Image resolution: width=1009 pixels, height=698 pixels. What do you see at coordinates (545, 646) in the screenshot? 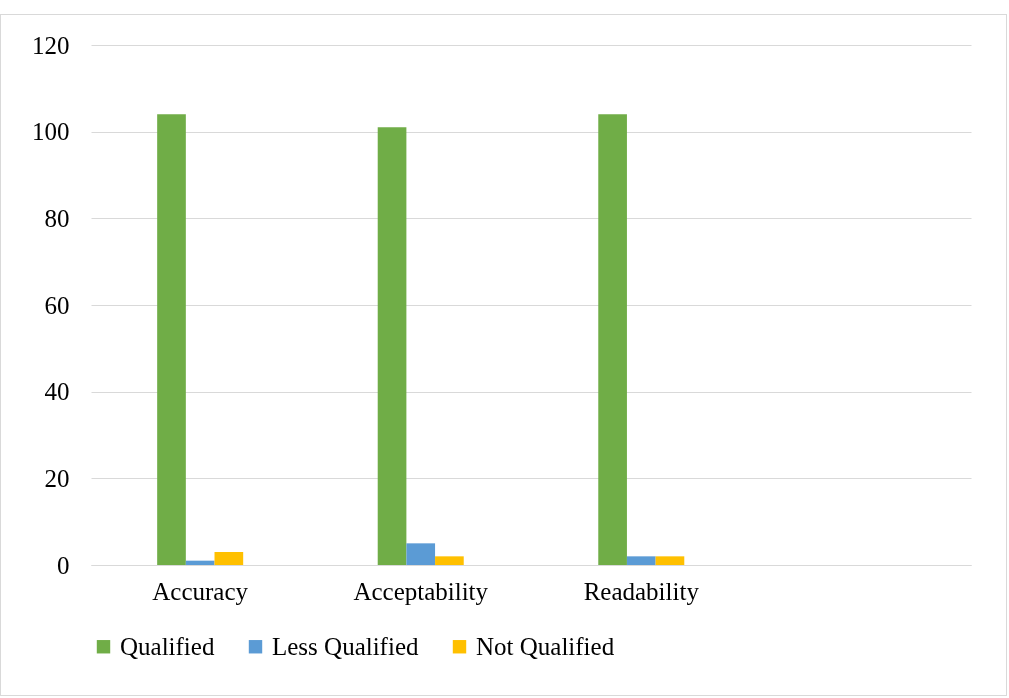
I see `legend-label: Not Qualified` at bounding box center [545, 646].